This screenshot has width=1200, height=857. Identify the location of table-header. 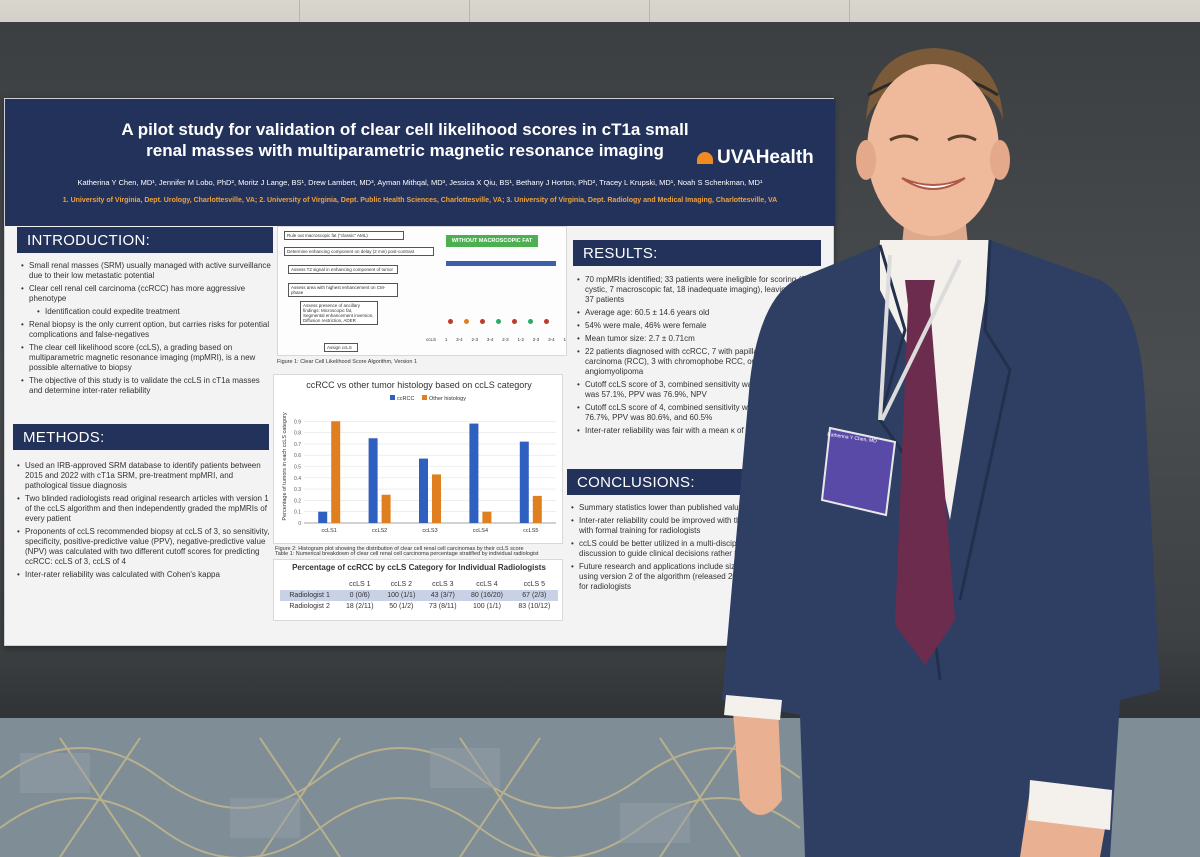
(309, 584).